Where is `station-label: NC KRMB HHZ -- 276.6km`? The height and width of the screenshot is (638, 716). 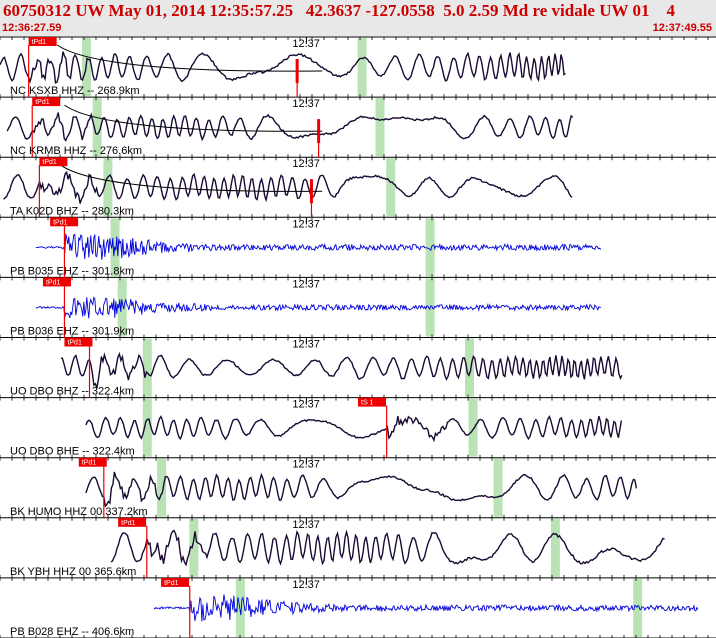 station-label: NC KRMB HHZ -- 276.6km is located at coordinates (76, 151).